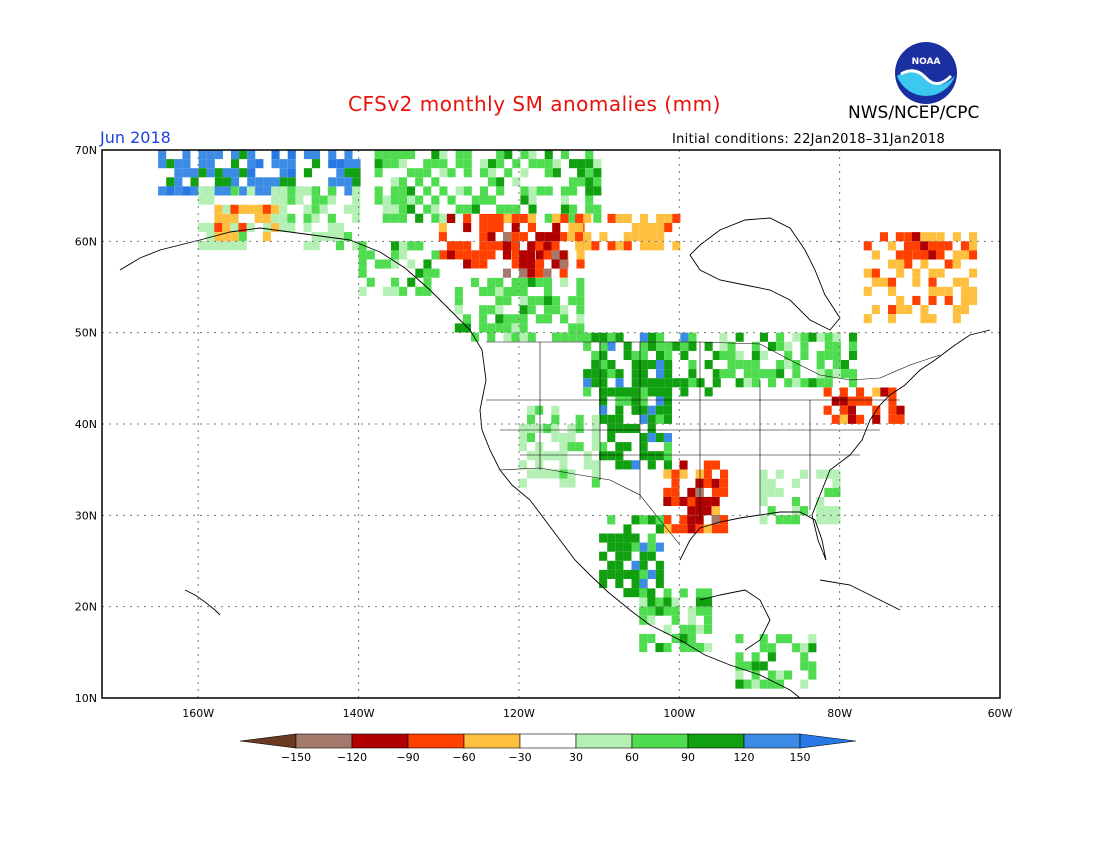  Describe the element at coordinates (359, 713) in the screenshot. I see `lon-label: 140W` at that location.